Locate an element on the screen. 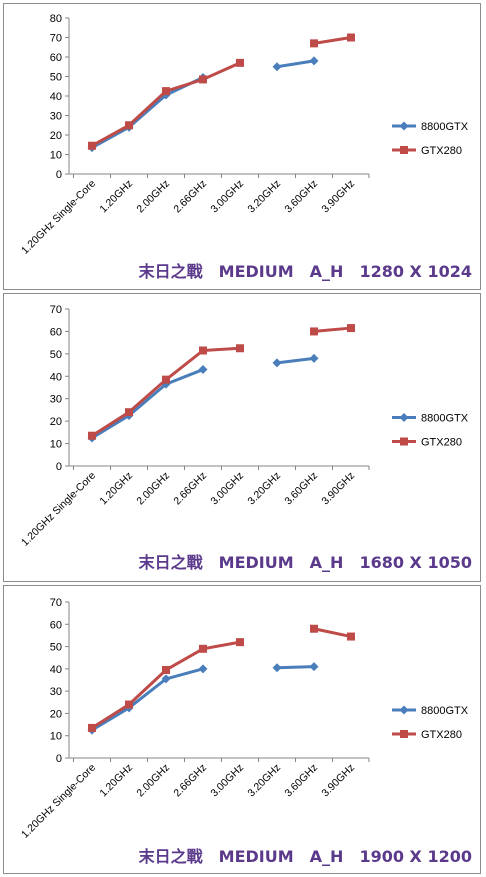 The height and width of the screenshot is (877, 486). chart-title-3: 末日之戰 MEDIUM A_H 1900 X 1200 is located at coordinates (305, 856).